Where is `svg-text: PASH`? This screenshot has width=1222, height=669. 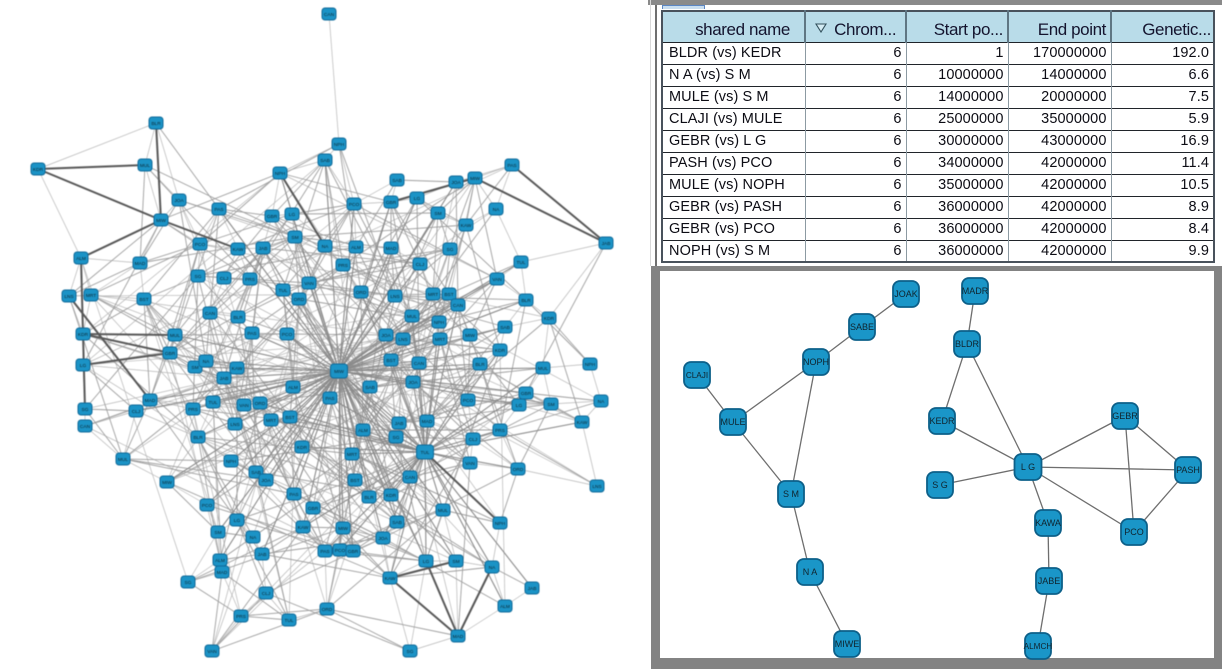
svg-text: PASH is located at coordinates (1188, 470).